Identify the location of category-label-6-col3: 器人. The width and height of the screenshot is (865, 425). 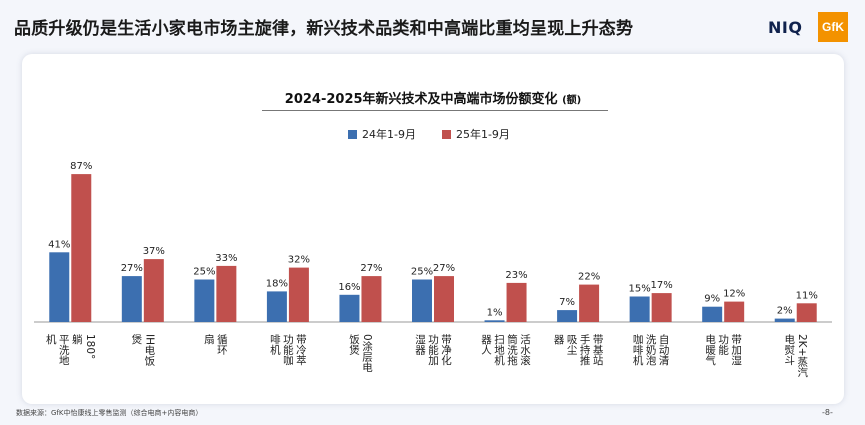
(486, 344).